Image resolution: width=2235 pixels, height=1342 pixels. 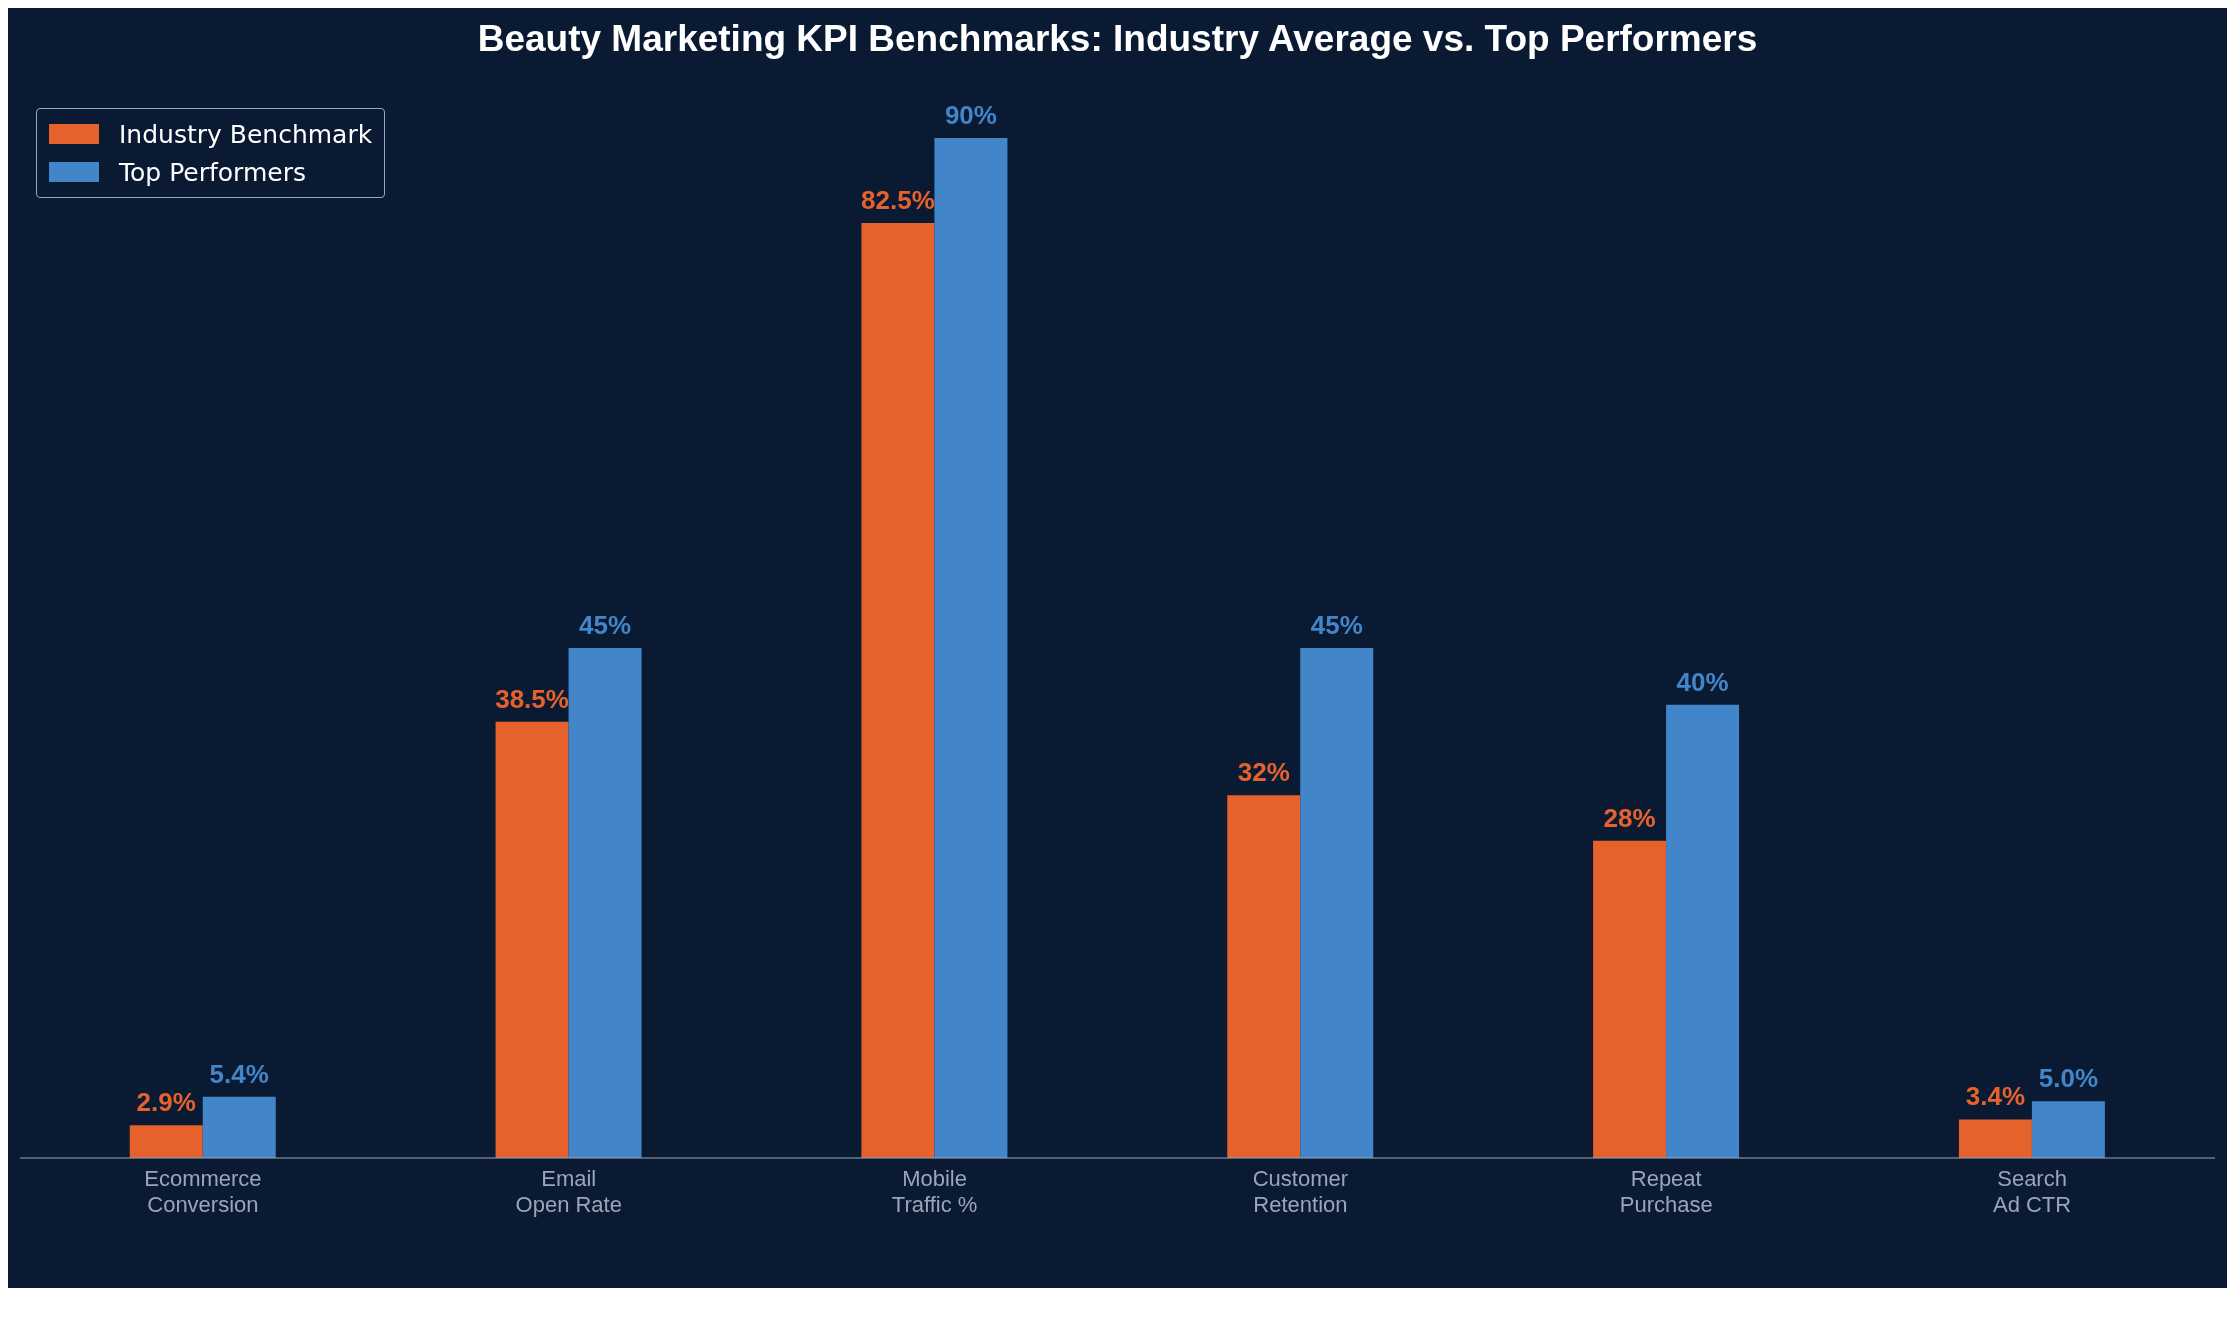 I want to click on data-label: 38.5%, so click(x=532, y=698).